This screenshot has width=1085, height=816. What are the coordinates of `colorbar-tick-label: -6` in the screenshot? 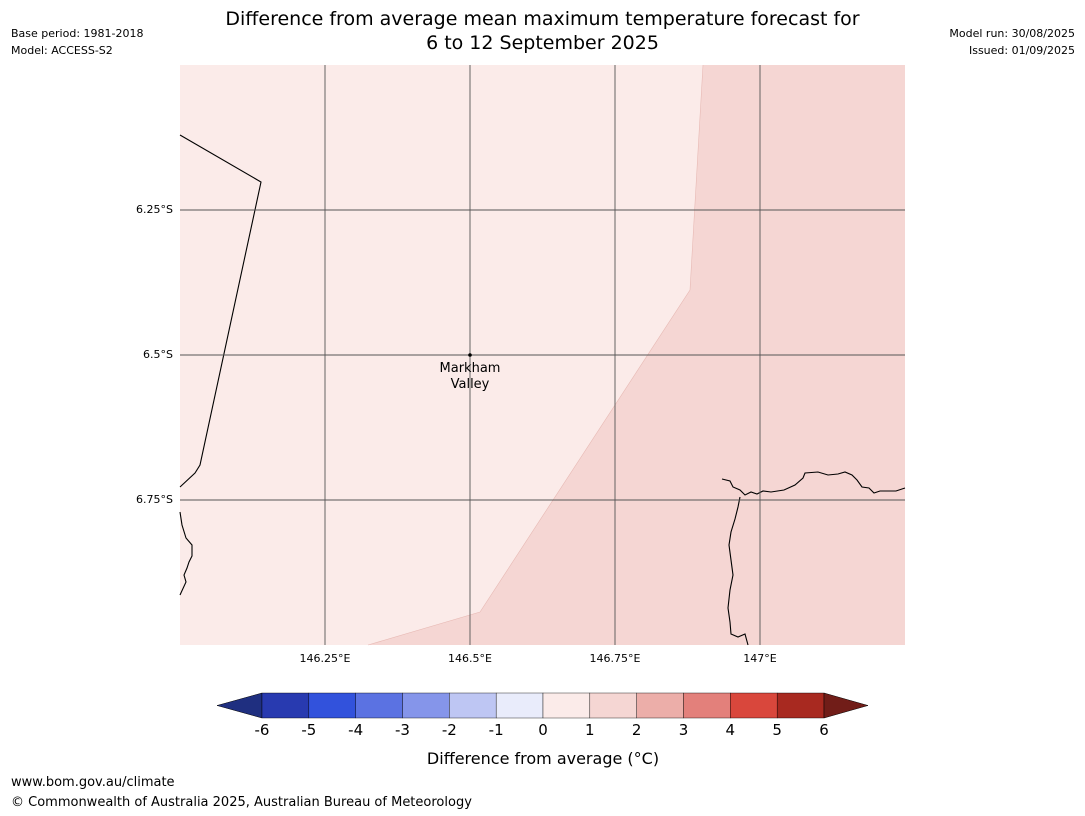 It's located at (262, 730).